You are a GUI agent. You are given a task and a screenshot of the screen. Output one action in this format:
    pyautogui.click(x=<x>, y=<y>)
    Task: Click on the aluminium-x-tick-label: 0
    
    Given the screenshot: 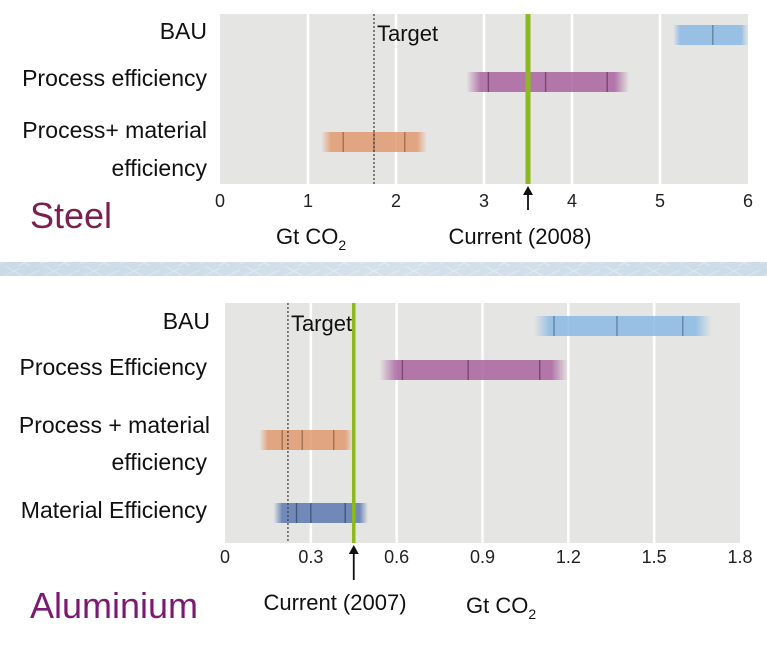 What is the action you would take?
    pyautogui.click(x=225, y=557)
    